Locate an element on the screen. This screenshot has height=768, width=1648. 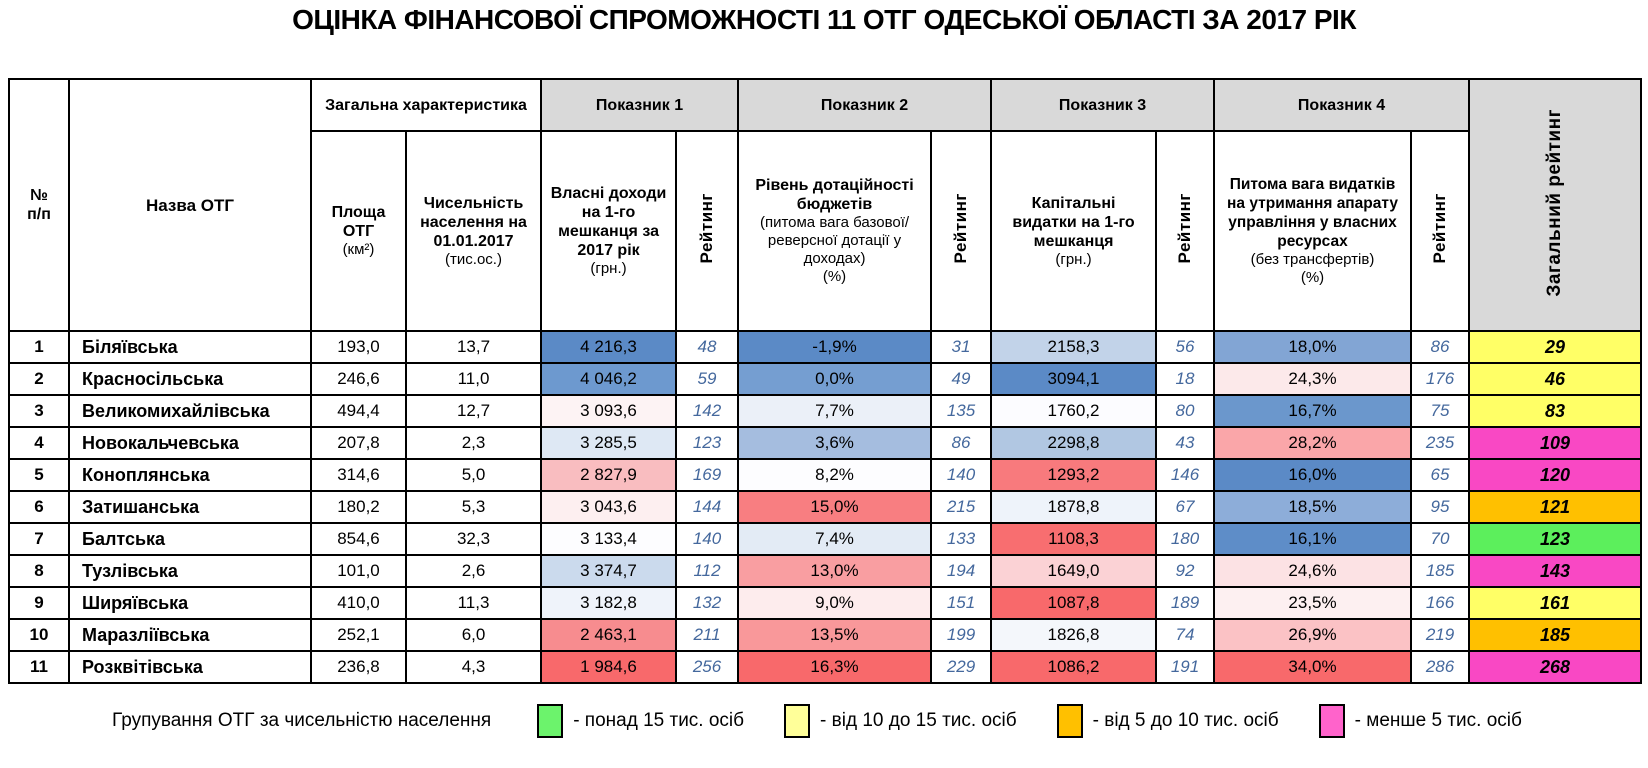
indicator-2-value: 3,6% is located at coordinates (835, 443).